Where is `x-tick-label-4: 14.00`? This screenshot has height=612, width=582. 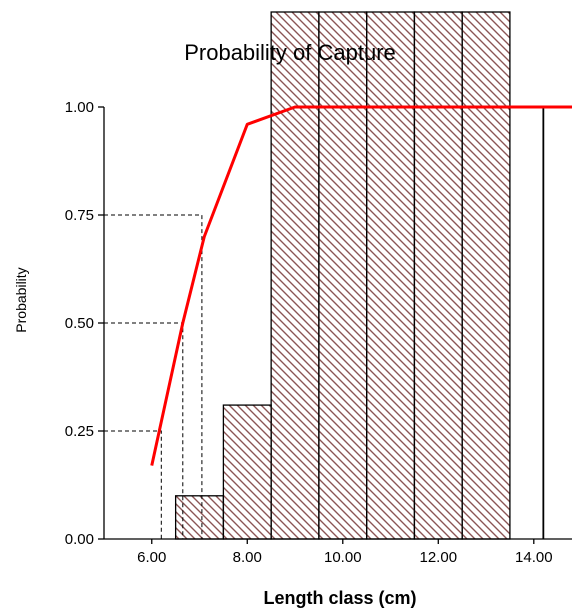 x-tick-label-4: 14.00 is located at coordinates (534, 557).